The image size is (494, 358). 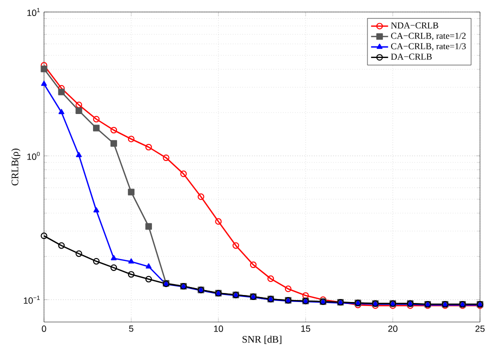 What do you see at coordinates (219, 329) in the screenshot?
I see `x-tick-label: 10` at bounding box center [219, 329].